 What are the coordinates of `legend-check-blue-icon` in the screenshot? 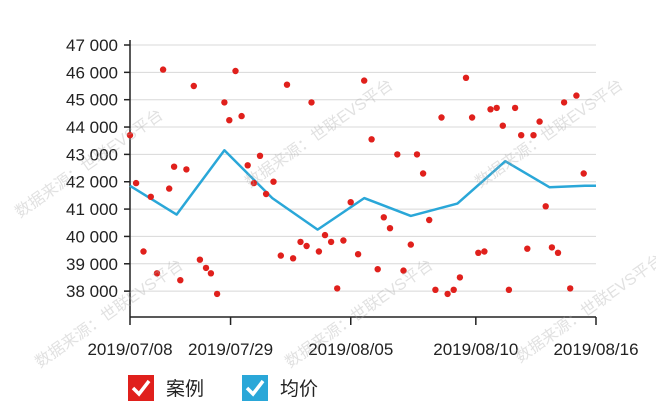 It's located at (255, 387).